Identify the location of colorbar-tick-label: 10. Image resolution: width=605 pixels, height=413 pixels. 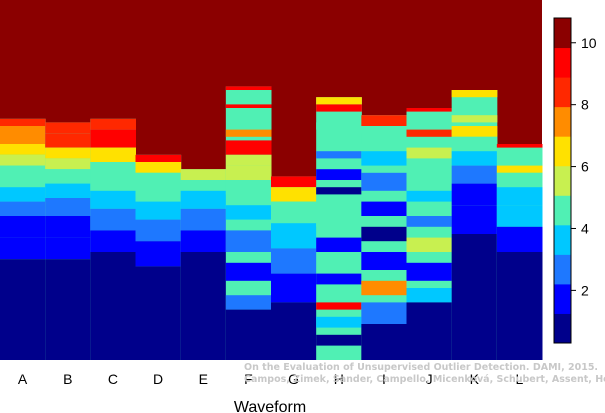
(589, 43).